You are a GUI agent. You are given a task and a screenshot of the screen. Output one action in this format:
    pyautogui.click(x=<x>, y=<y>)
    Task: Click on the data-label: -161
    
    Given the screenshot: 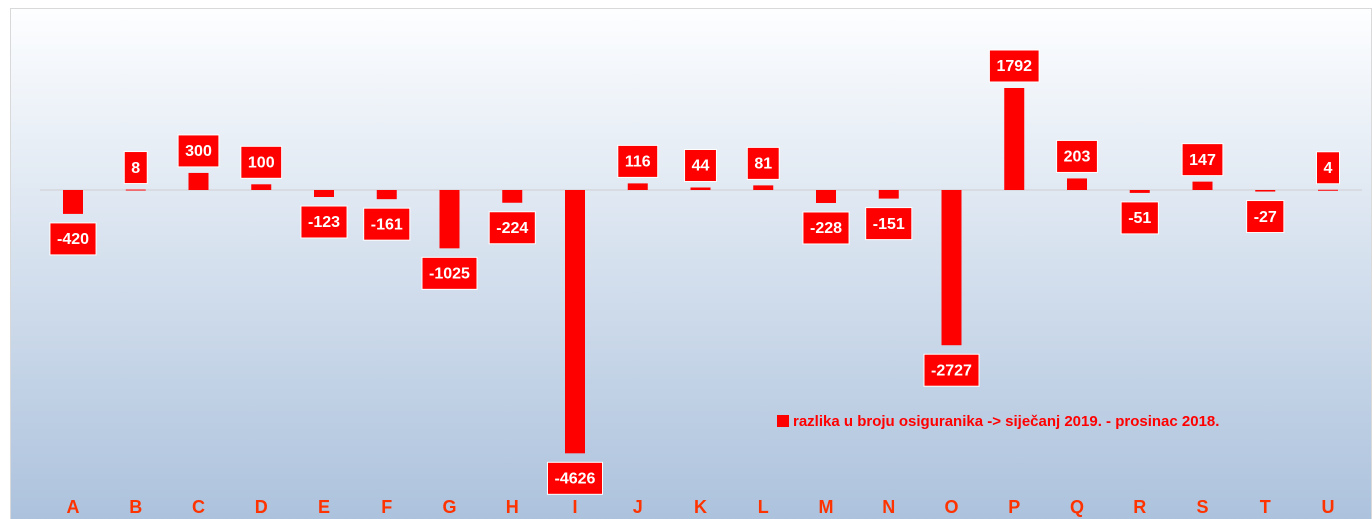 What is the action you would take?
    pyautogui.click(x=387, y=224)
    